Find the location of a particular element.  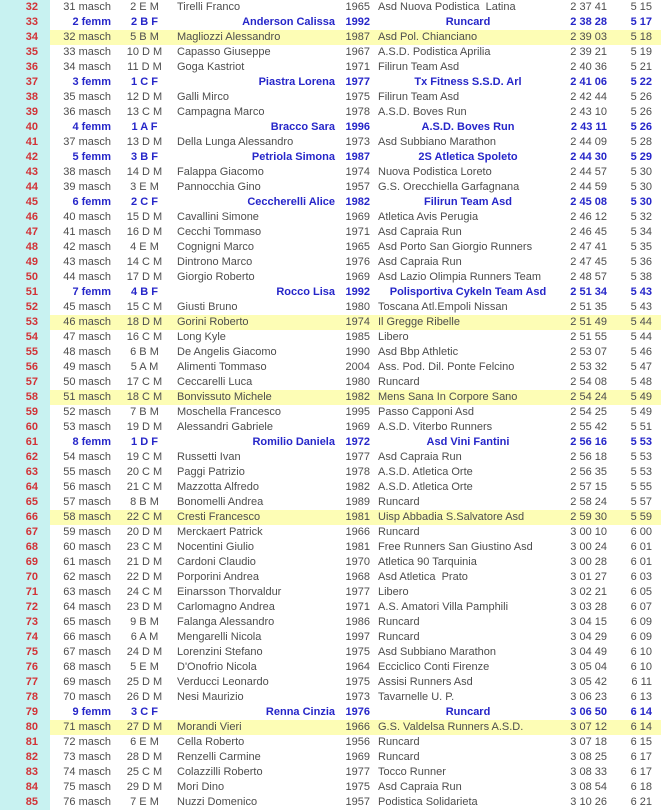

category-code: 1 C F is located at coordinates (144, 82).